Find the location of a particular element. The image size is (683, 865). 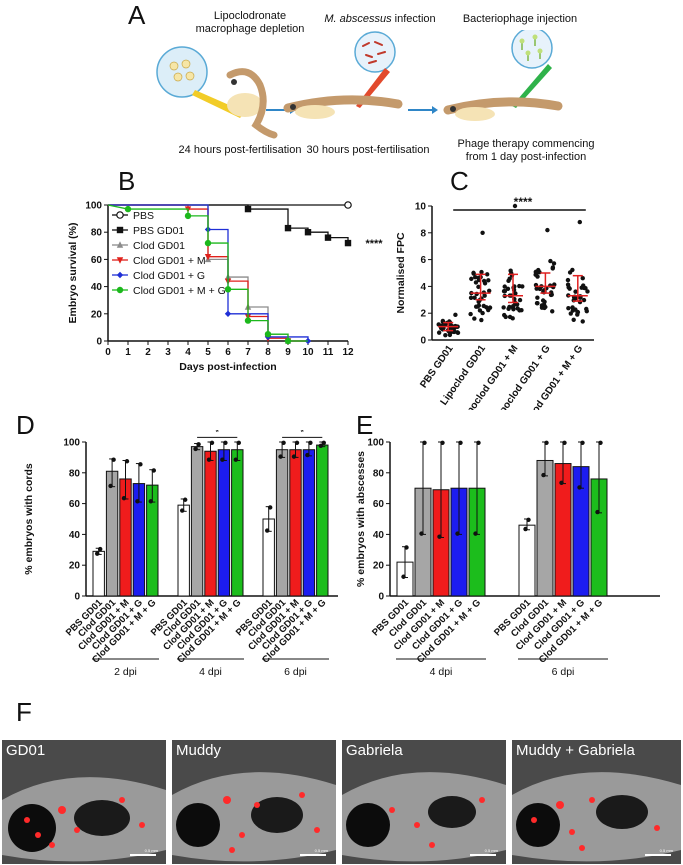

y-tick-label: 0 is located at coordinates (77, 597).